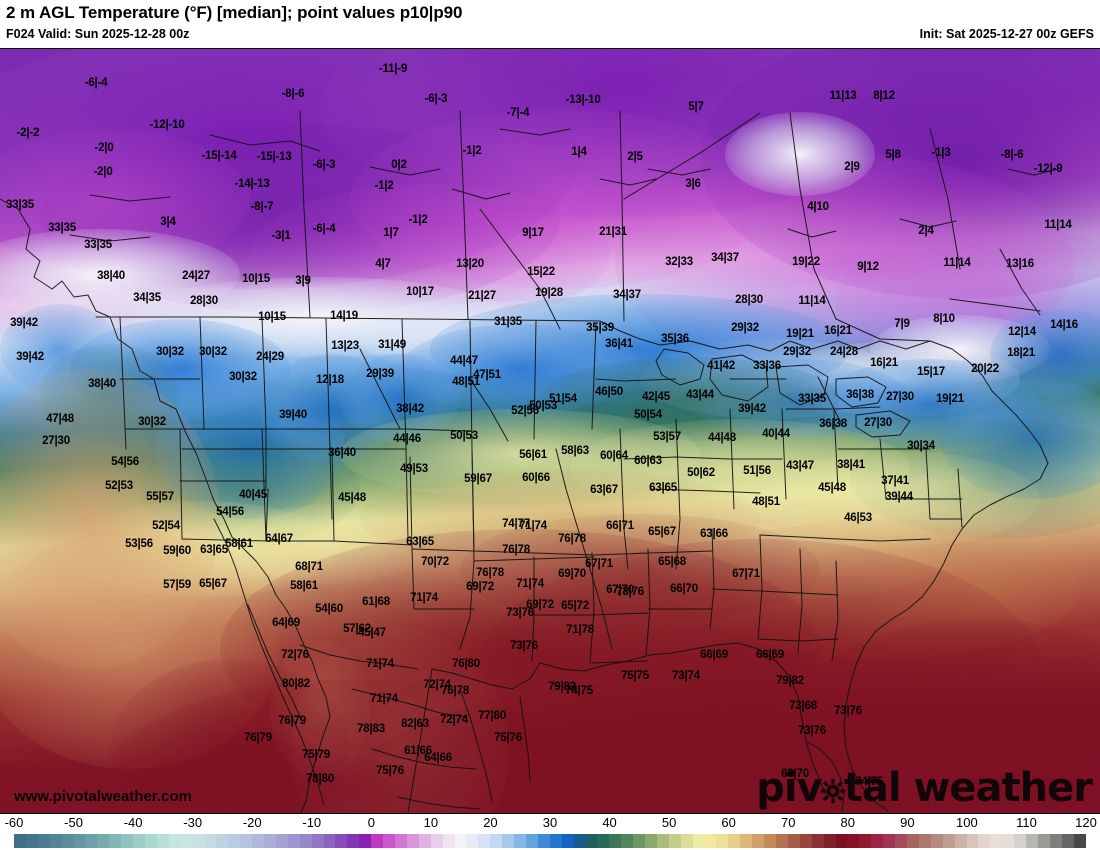  Describe the element at coordinates (833, 786) in the screenshot. I see `gear-sun-icon` at that location.